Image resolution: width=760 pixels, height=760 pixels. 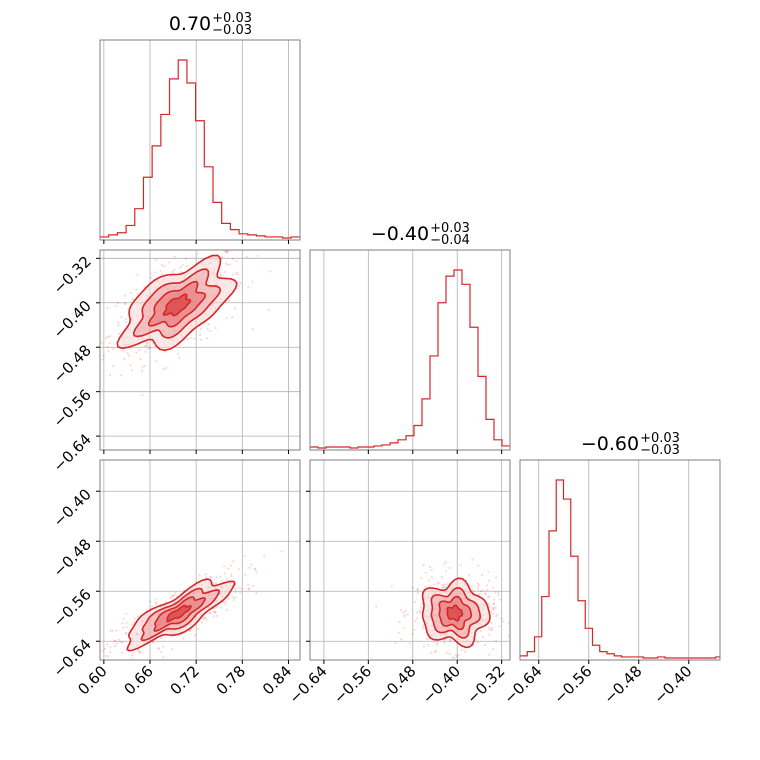 What do you see at coordinates (190, 24) in the screenshot?
I see `panel-title-param-0: 0.70` at bounding box center [190, 24].